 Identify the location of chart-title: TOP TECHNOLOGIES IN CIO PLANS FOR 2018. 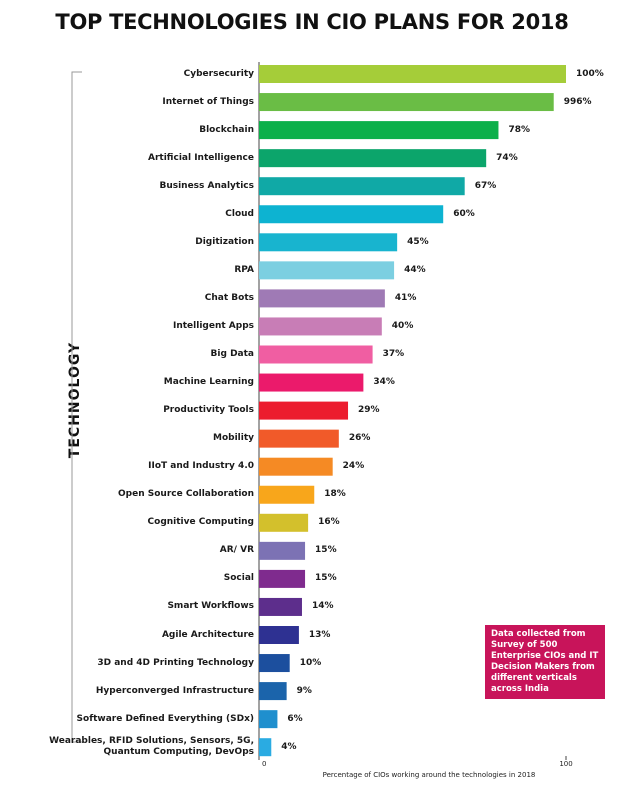
(312, 22).